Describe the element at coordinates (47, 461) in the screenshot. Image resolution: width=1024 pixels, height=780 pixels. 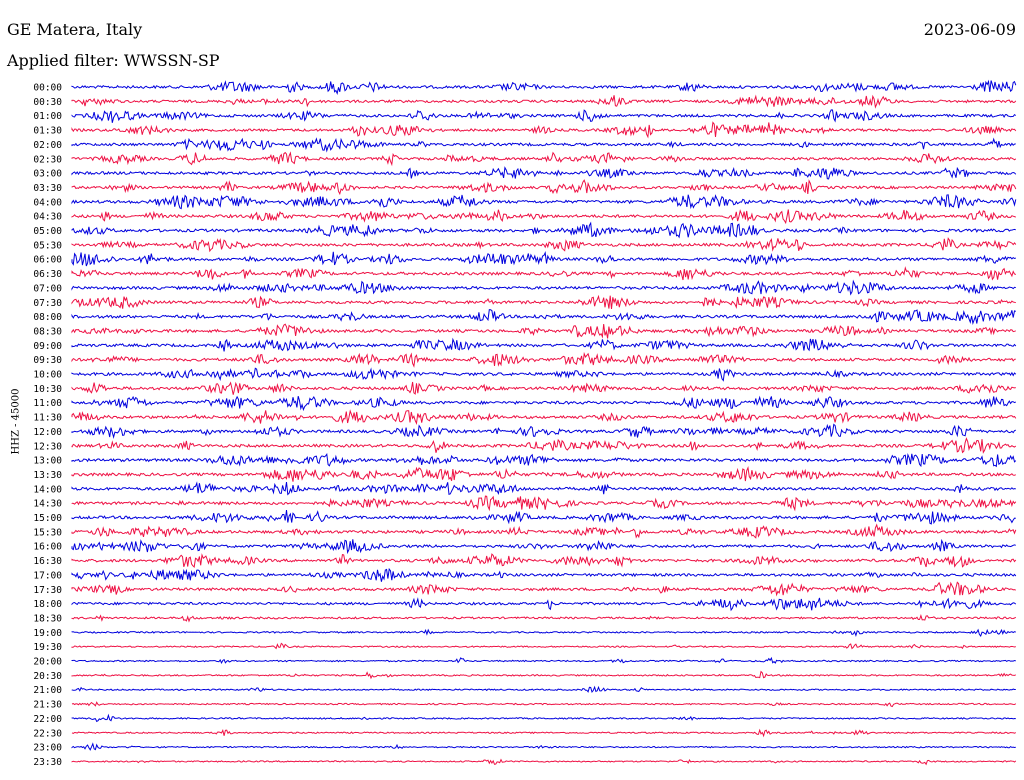
I see `time-tick-label: 13:00` at that location.